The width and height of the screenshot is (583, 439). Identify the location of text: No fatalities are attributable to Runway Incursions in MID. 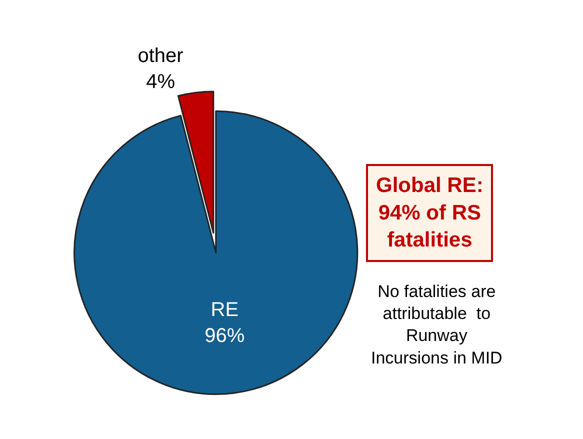
(436, 325).